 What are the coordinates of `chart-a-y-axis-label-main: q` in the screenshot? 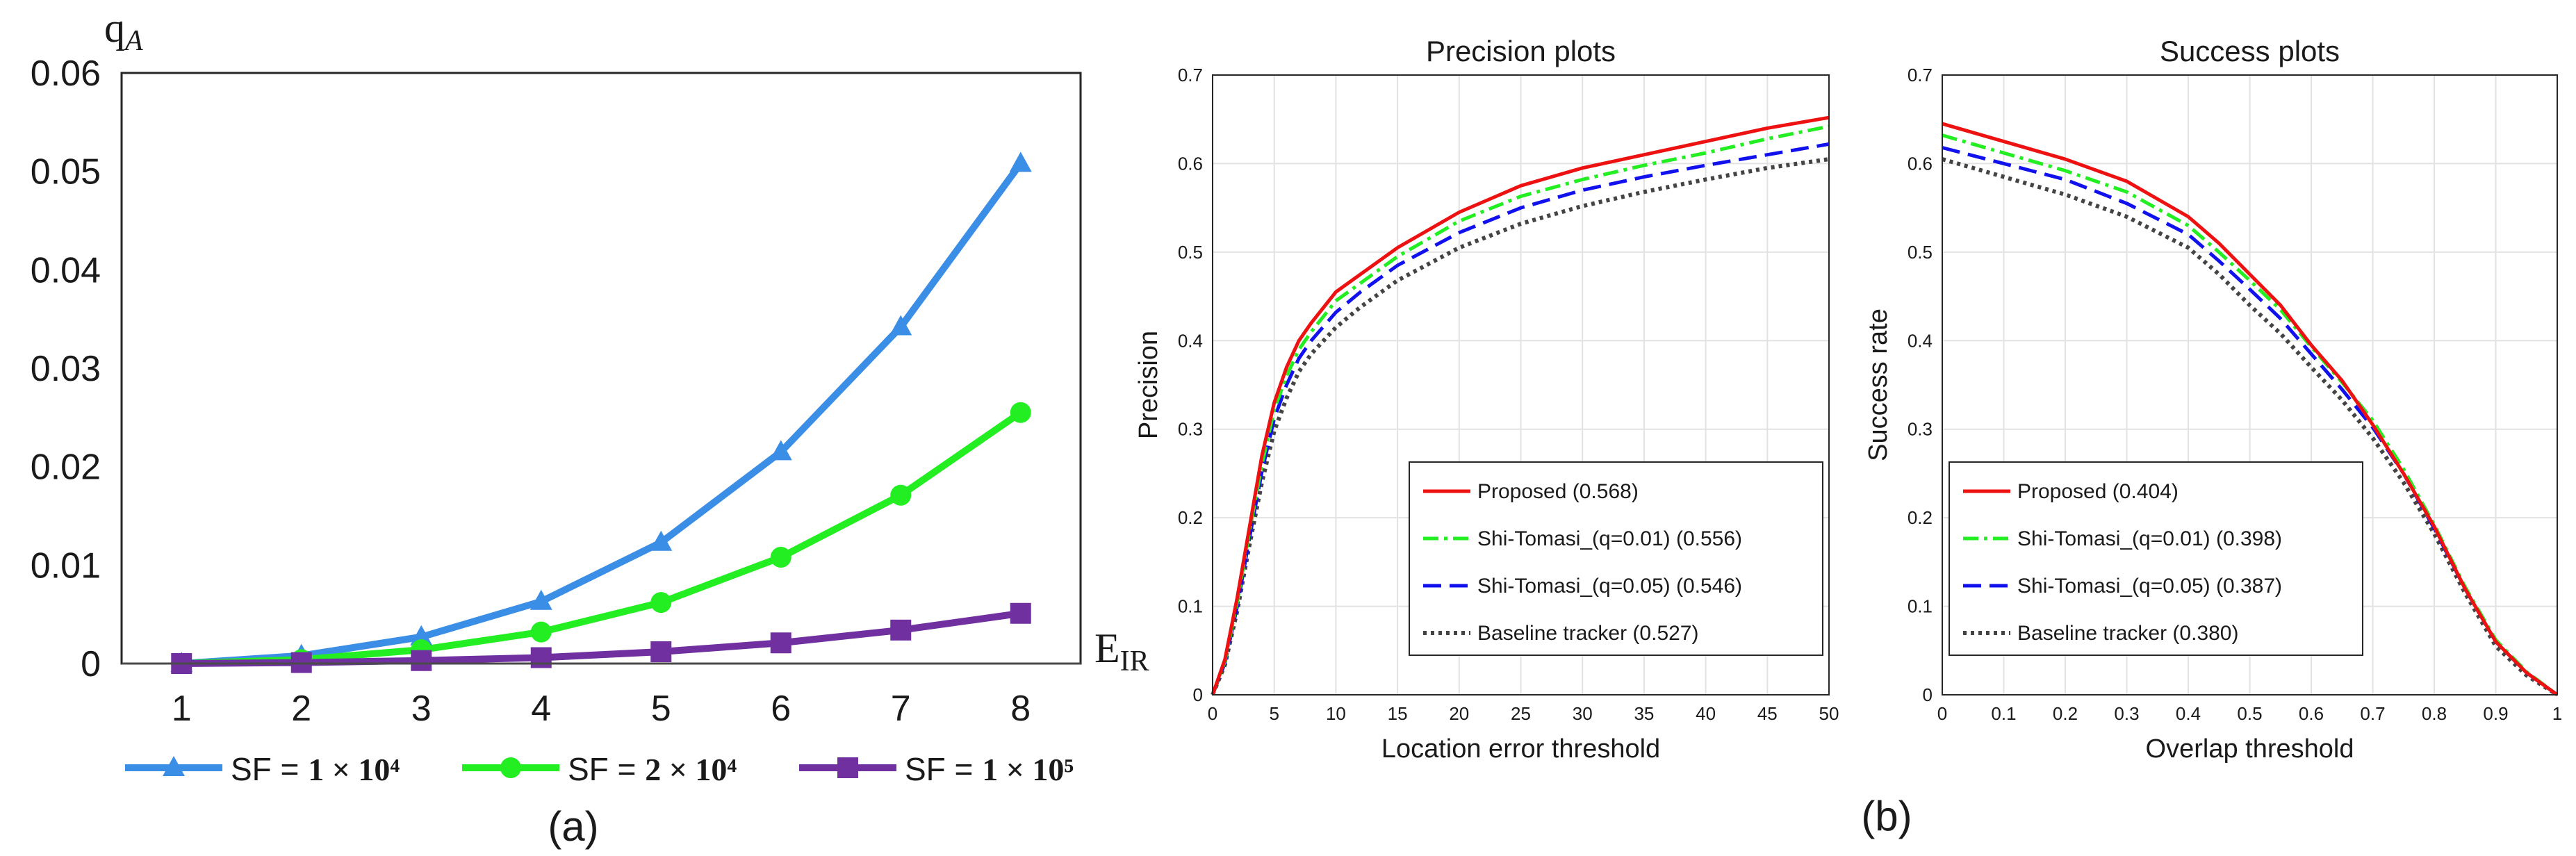 It's located at (114, 28).